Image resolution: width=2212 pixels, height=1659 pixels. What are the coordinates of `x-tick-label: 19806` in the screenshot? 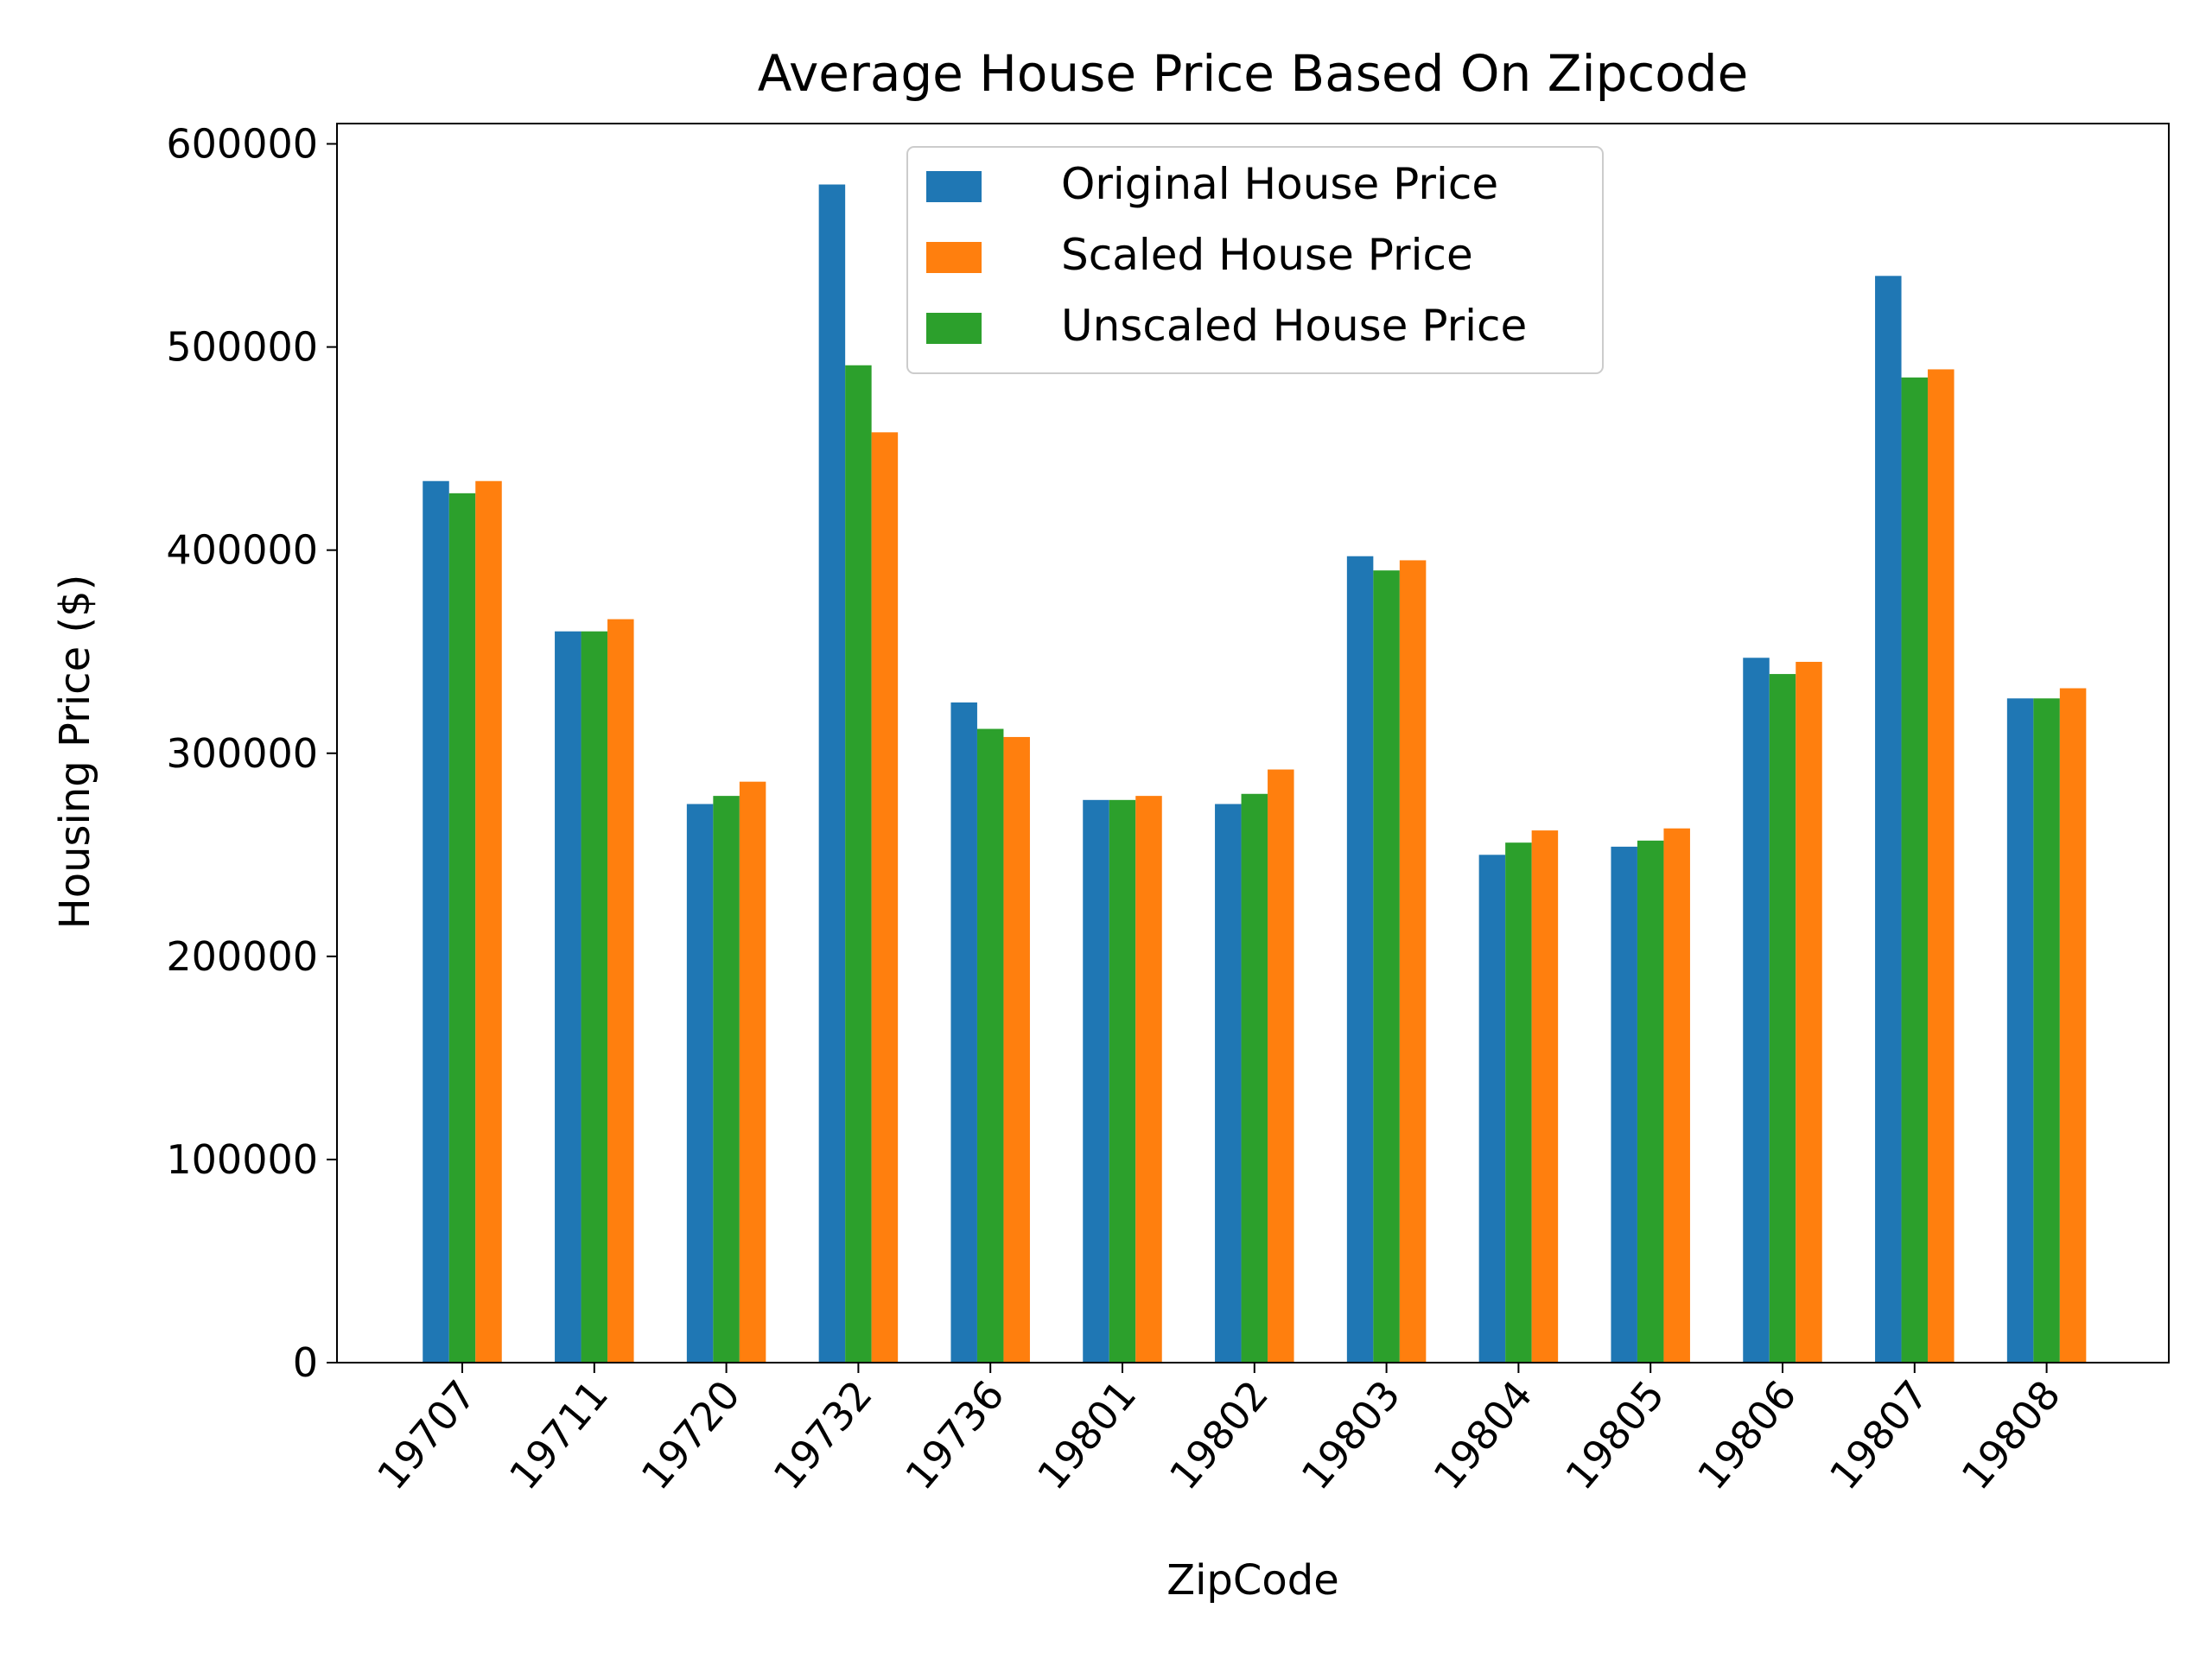 It's located at (1746, 1434).